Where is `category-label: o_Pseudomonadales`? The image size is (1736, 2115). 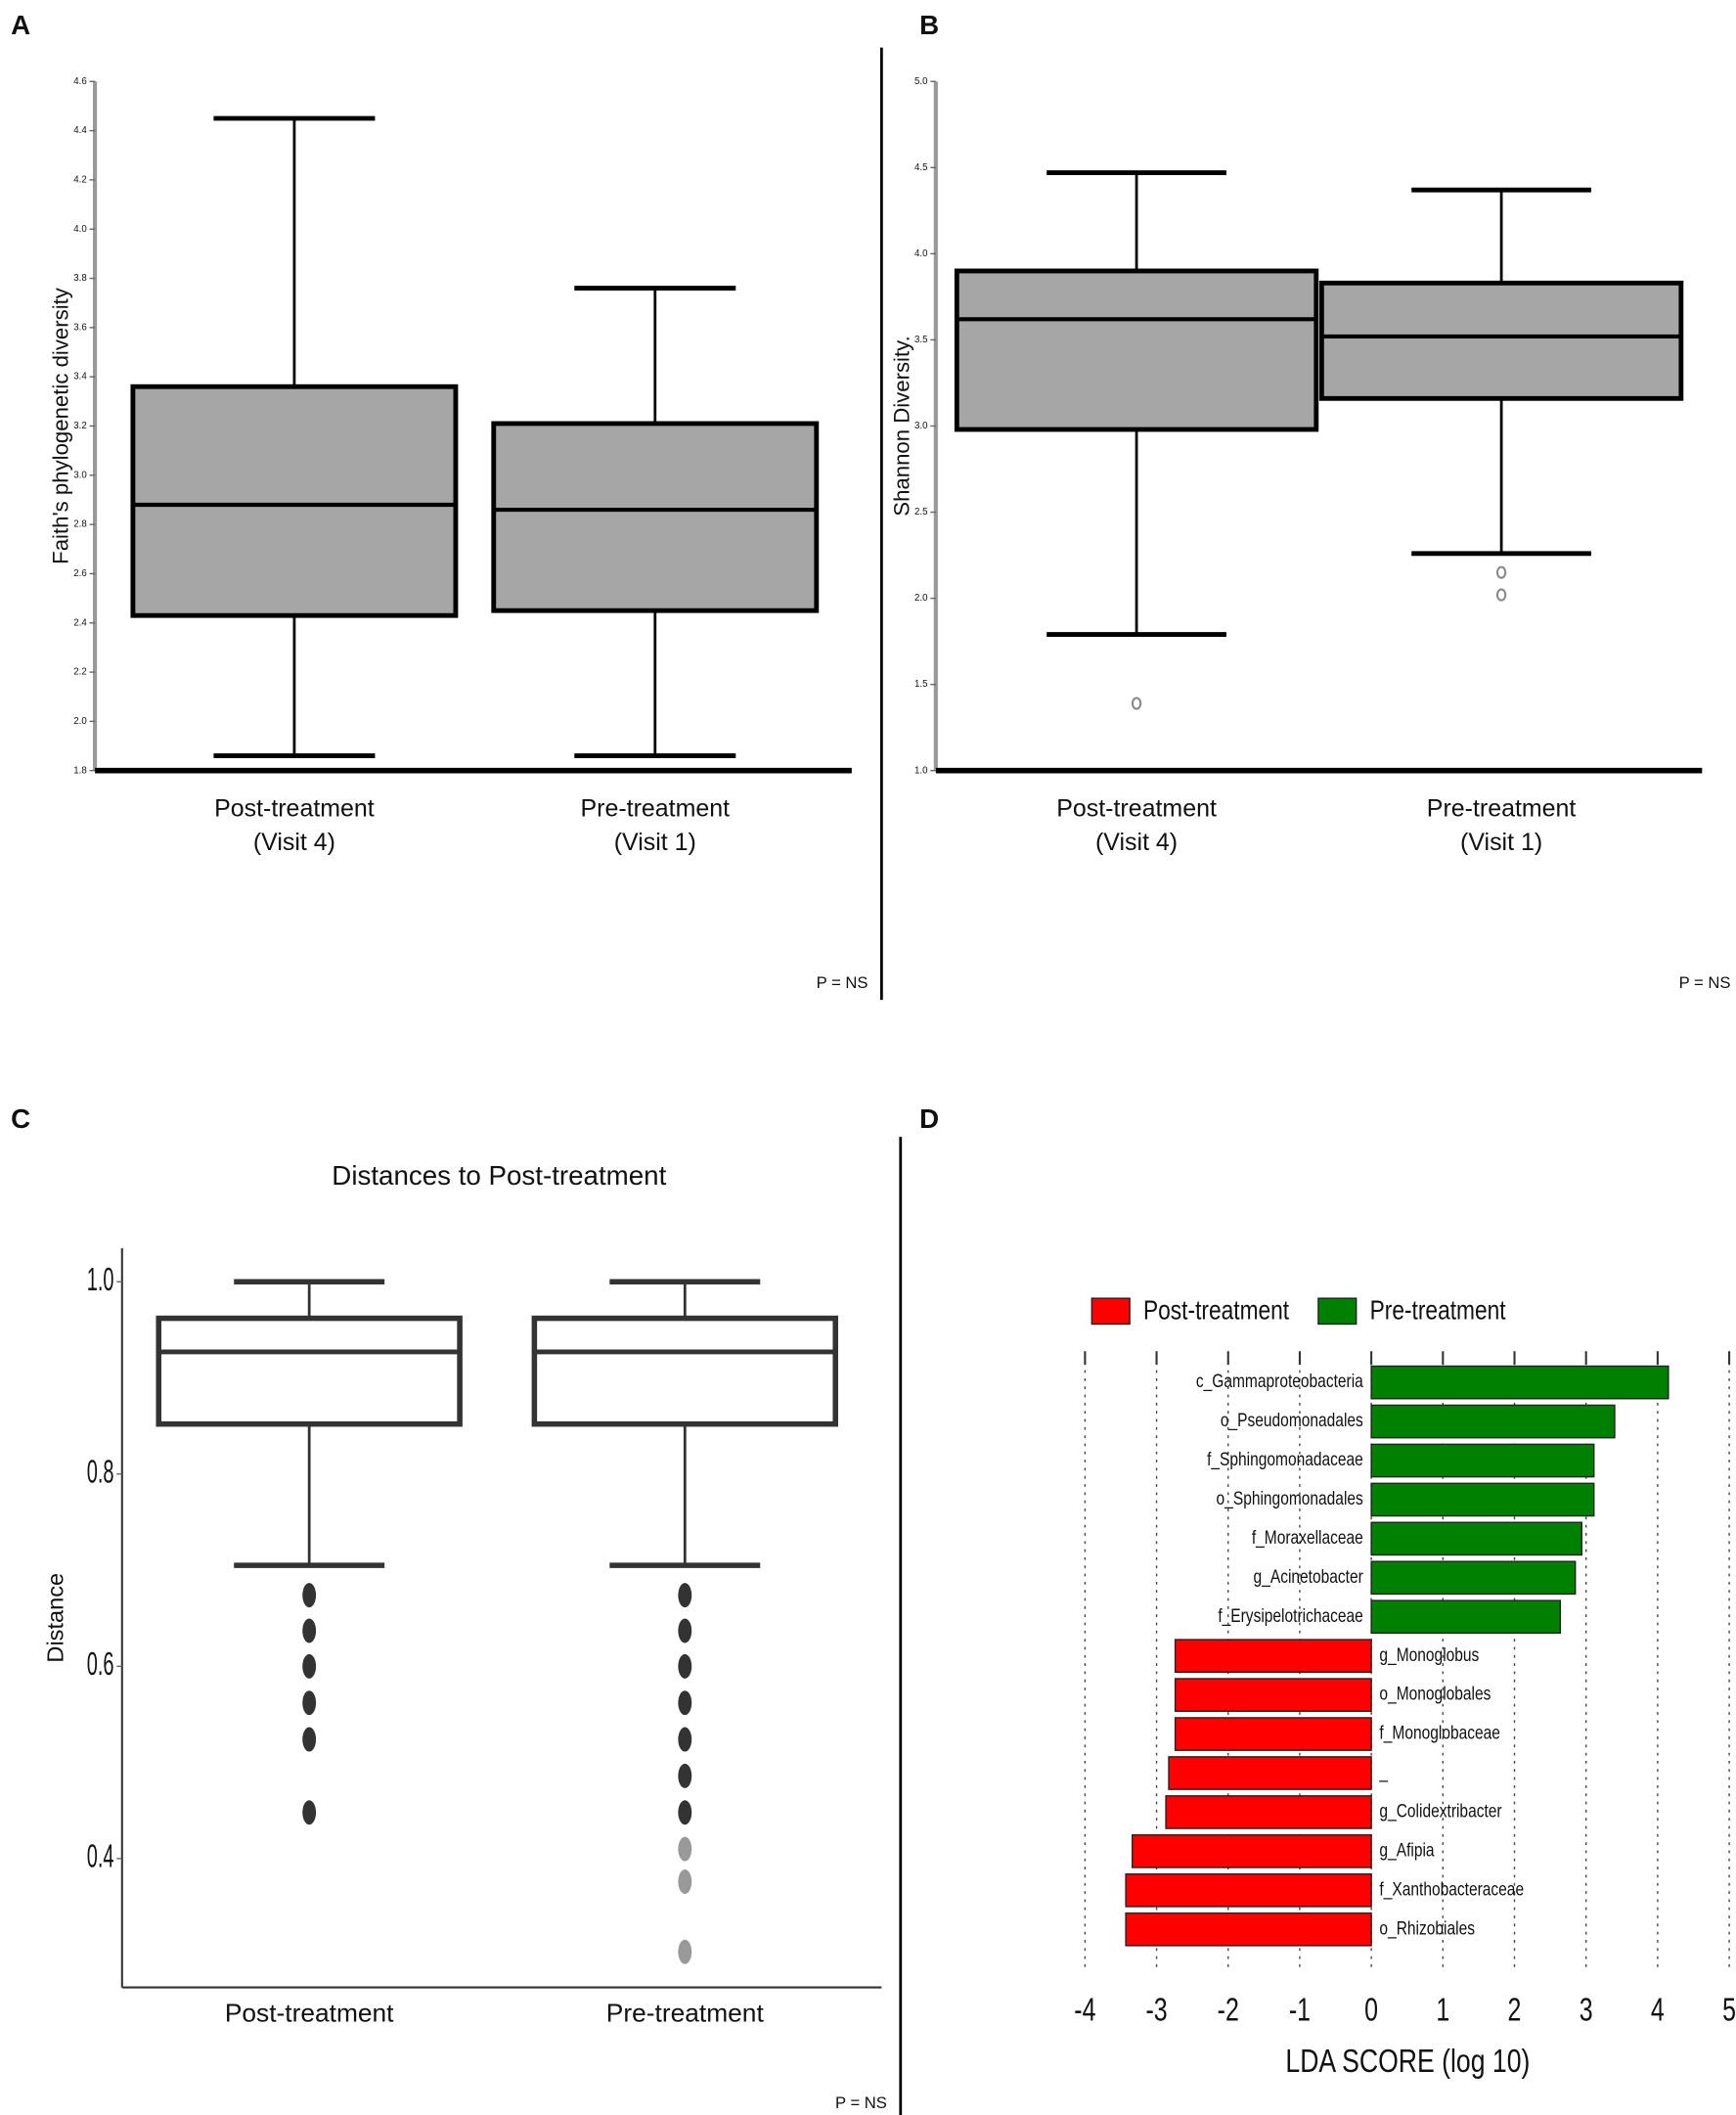
category-label: o_Pseudomonadales is located at coordinates (1292, 1421).